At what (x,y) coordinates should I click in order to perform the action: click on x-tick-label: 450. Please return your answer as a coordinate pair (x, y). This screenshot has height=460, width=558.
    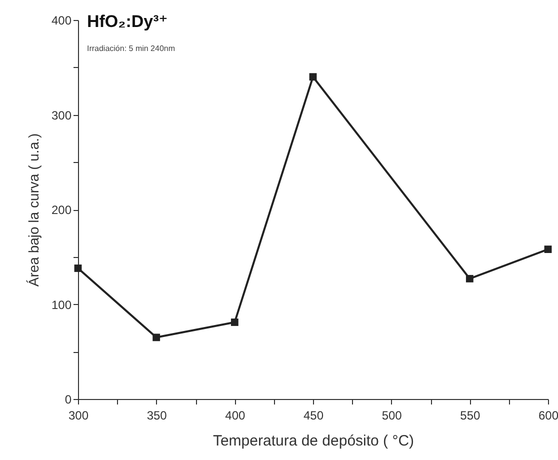
    Looking at the image, I should click on (313, 415).